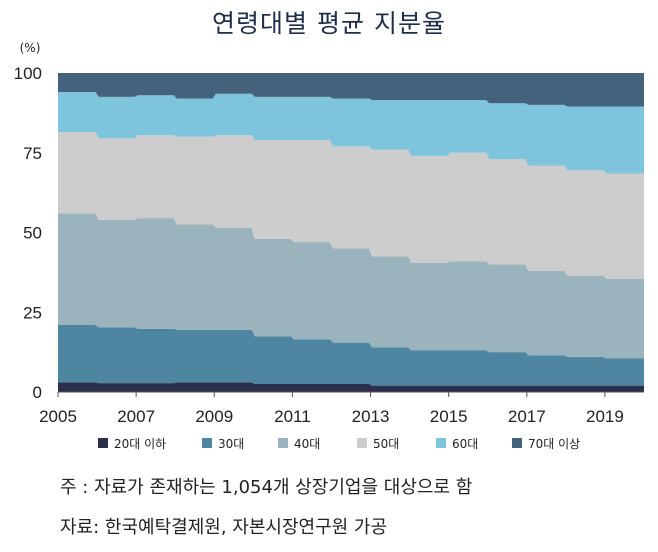 The image size is (658, 552). What do you see at coordinates (465, 444) in the screenshot?
I see `legend-label-5: 60대` at bounding box center [465, 444].